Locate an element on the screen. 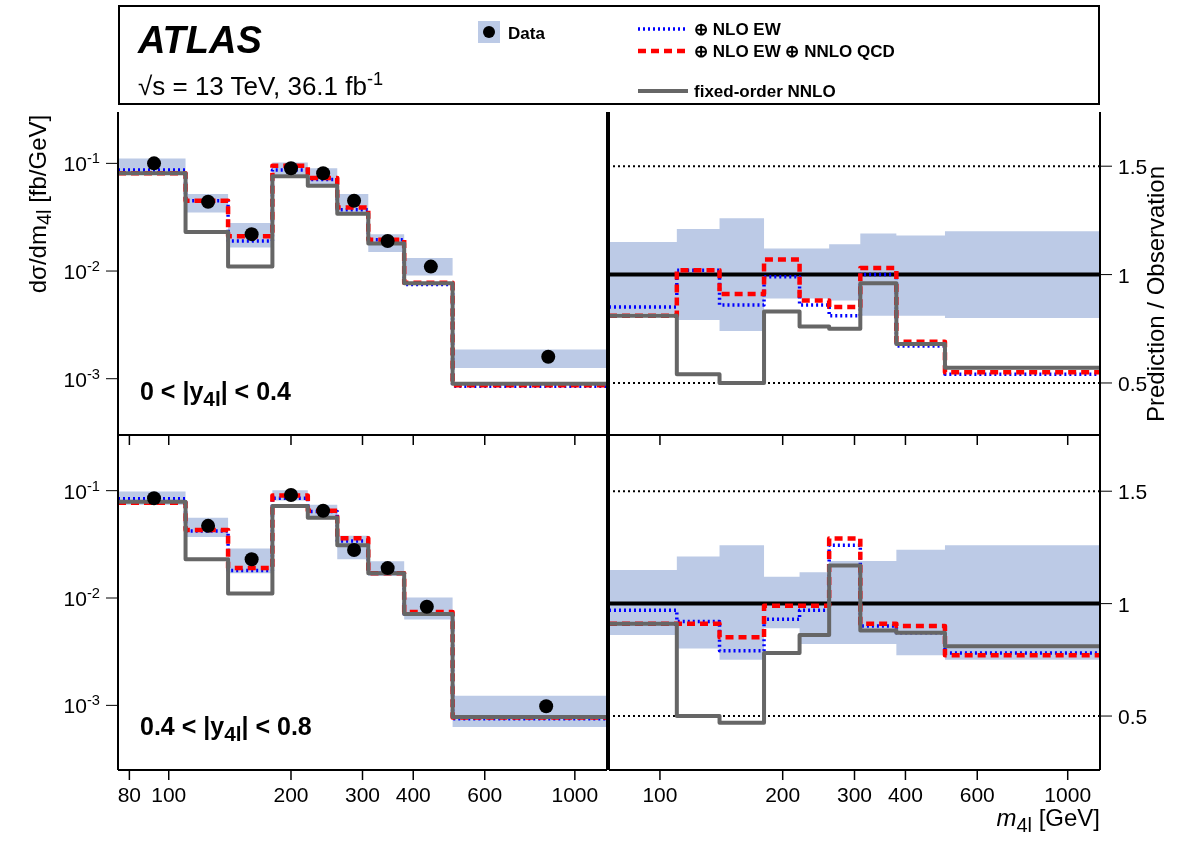  legend-label: fixed-order NNLO is located at coordinates (765, 91).